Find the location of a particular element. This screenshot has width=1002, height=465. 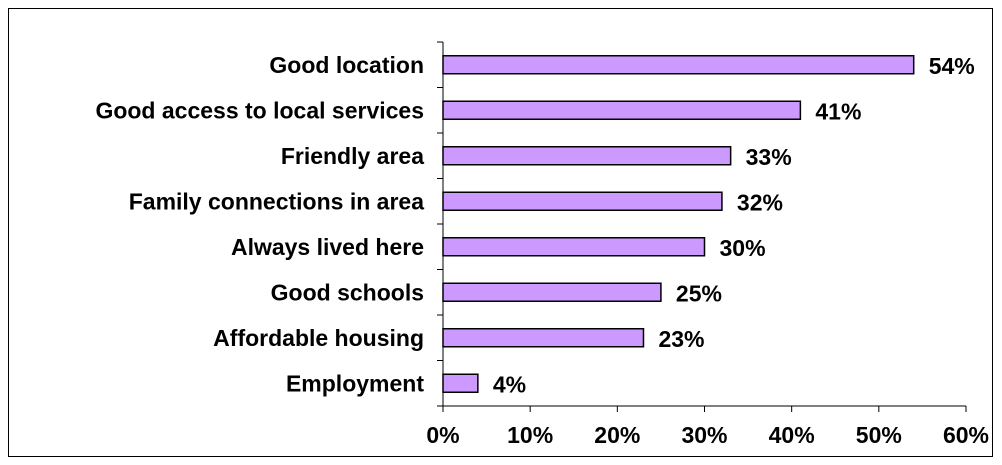

category-label: Good location is located at coordinates (346, 65).